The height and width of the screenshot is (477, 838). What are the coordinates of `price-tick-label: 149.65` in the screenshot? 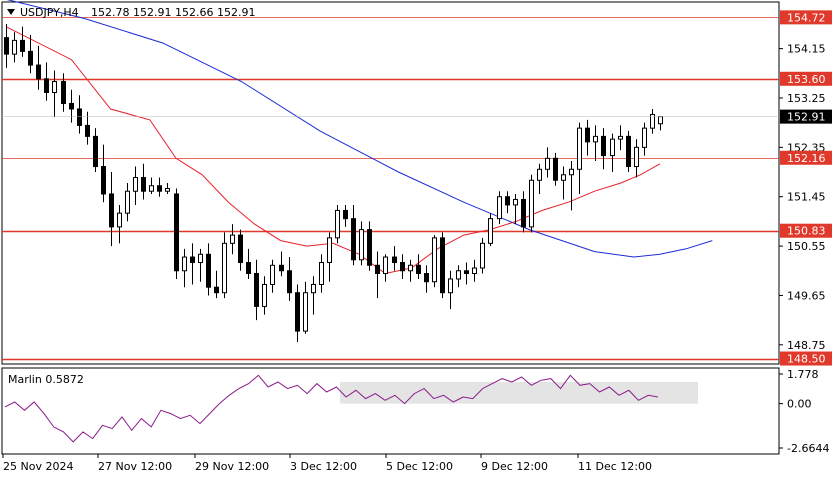 It's located at (806, 295).